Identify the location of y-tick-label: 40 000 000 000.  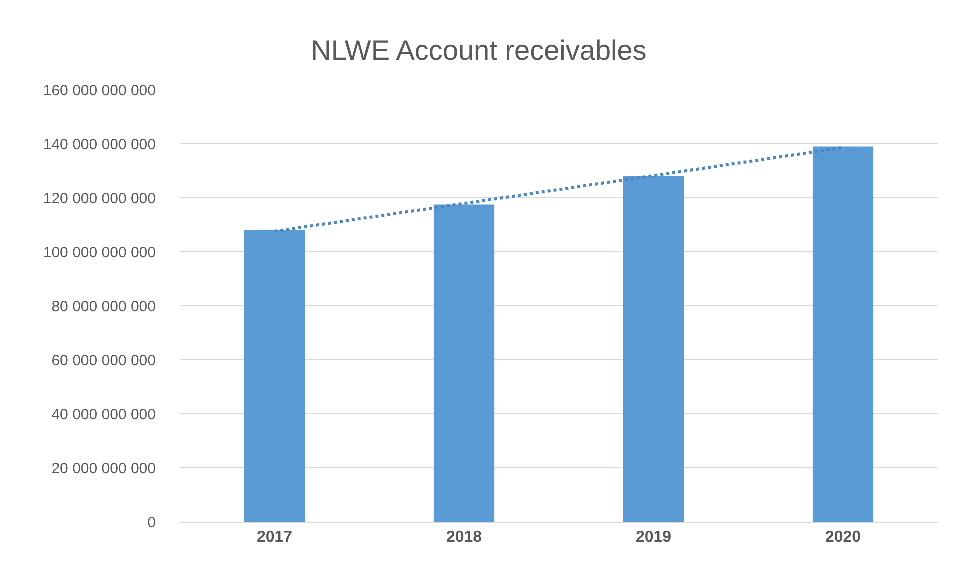
(104, 415).